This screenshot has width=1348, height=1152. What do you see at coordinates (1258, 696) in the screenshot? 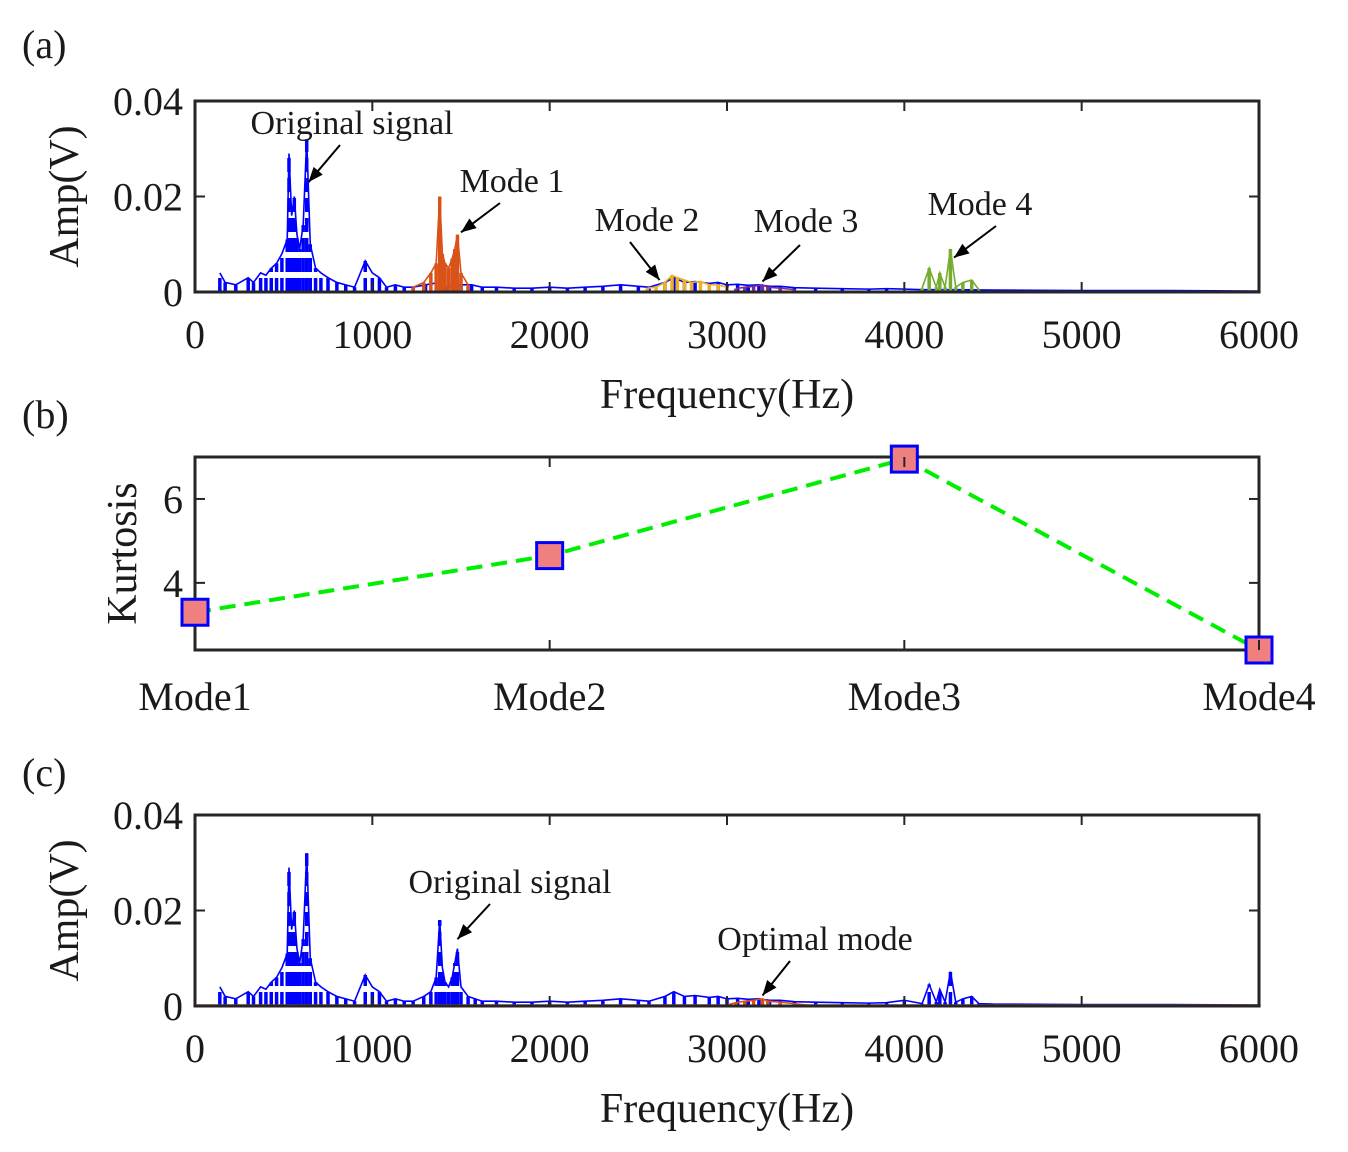
I see `x-tick-label: Mode4` at bounding box center [1258, 696].